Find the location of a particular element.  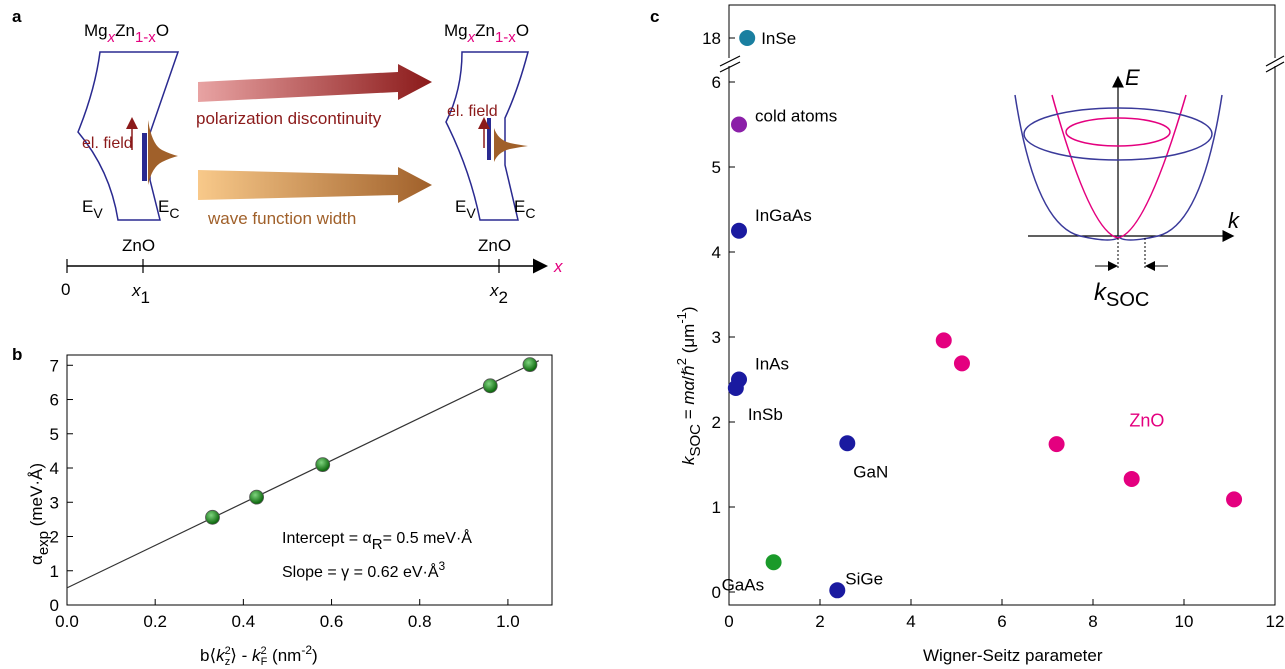

panel-b-ylabel: αexp (meV·Å) is located at coordinates (39, 514).